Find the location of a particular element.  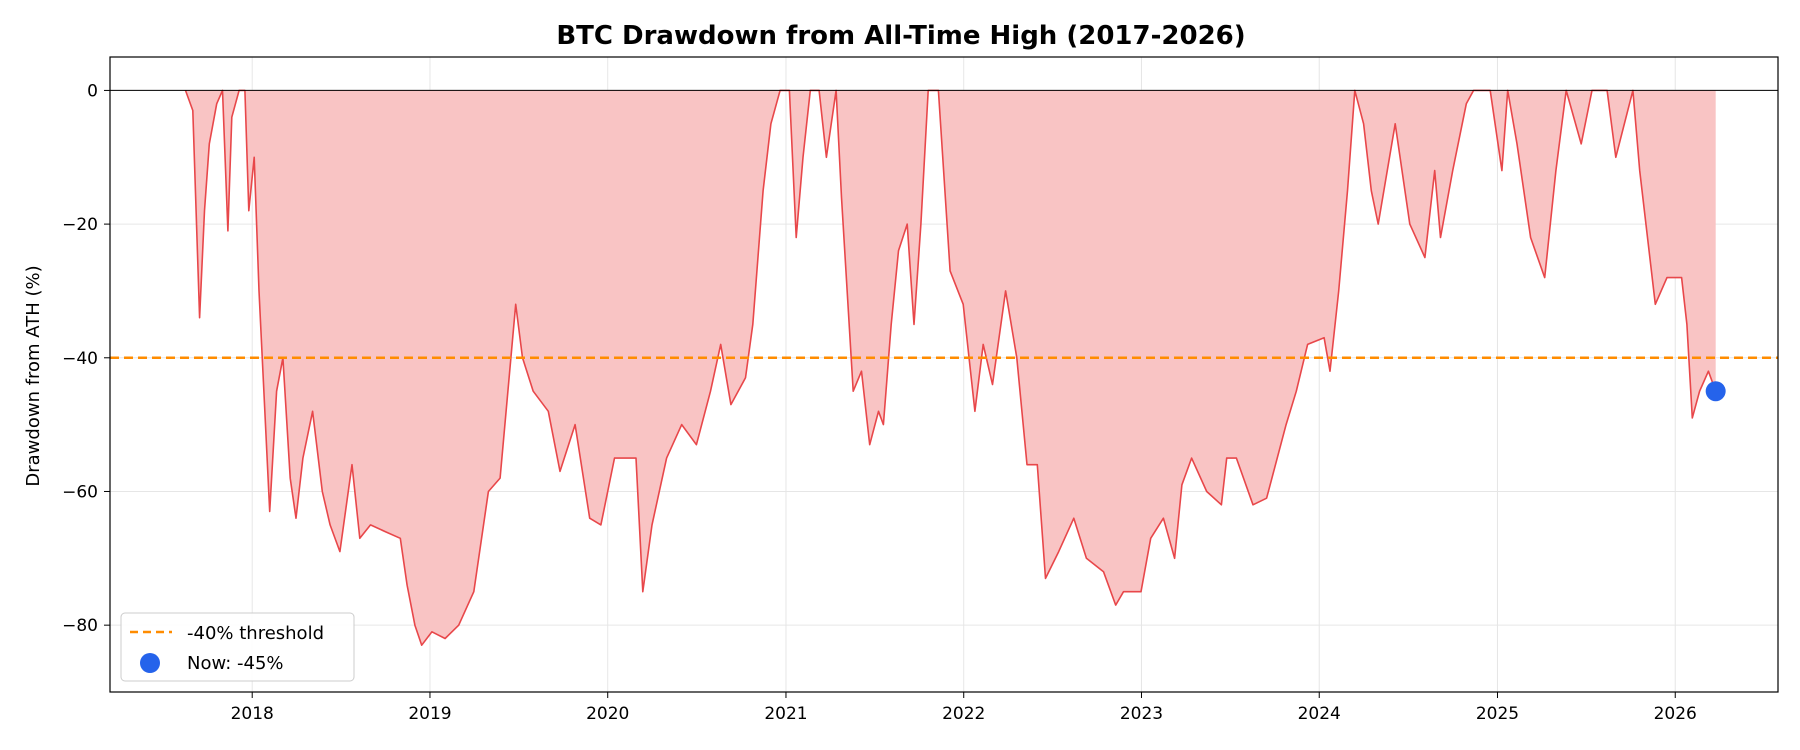

x-tick-label: 2019 is located at coordinates (429, 714).